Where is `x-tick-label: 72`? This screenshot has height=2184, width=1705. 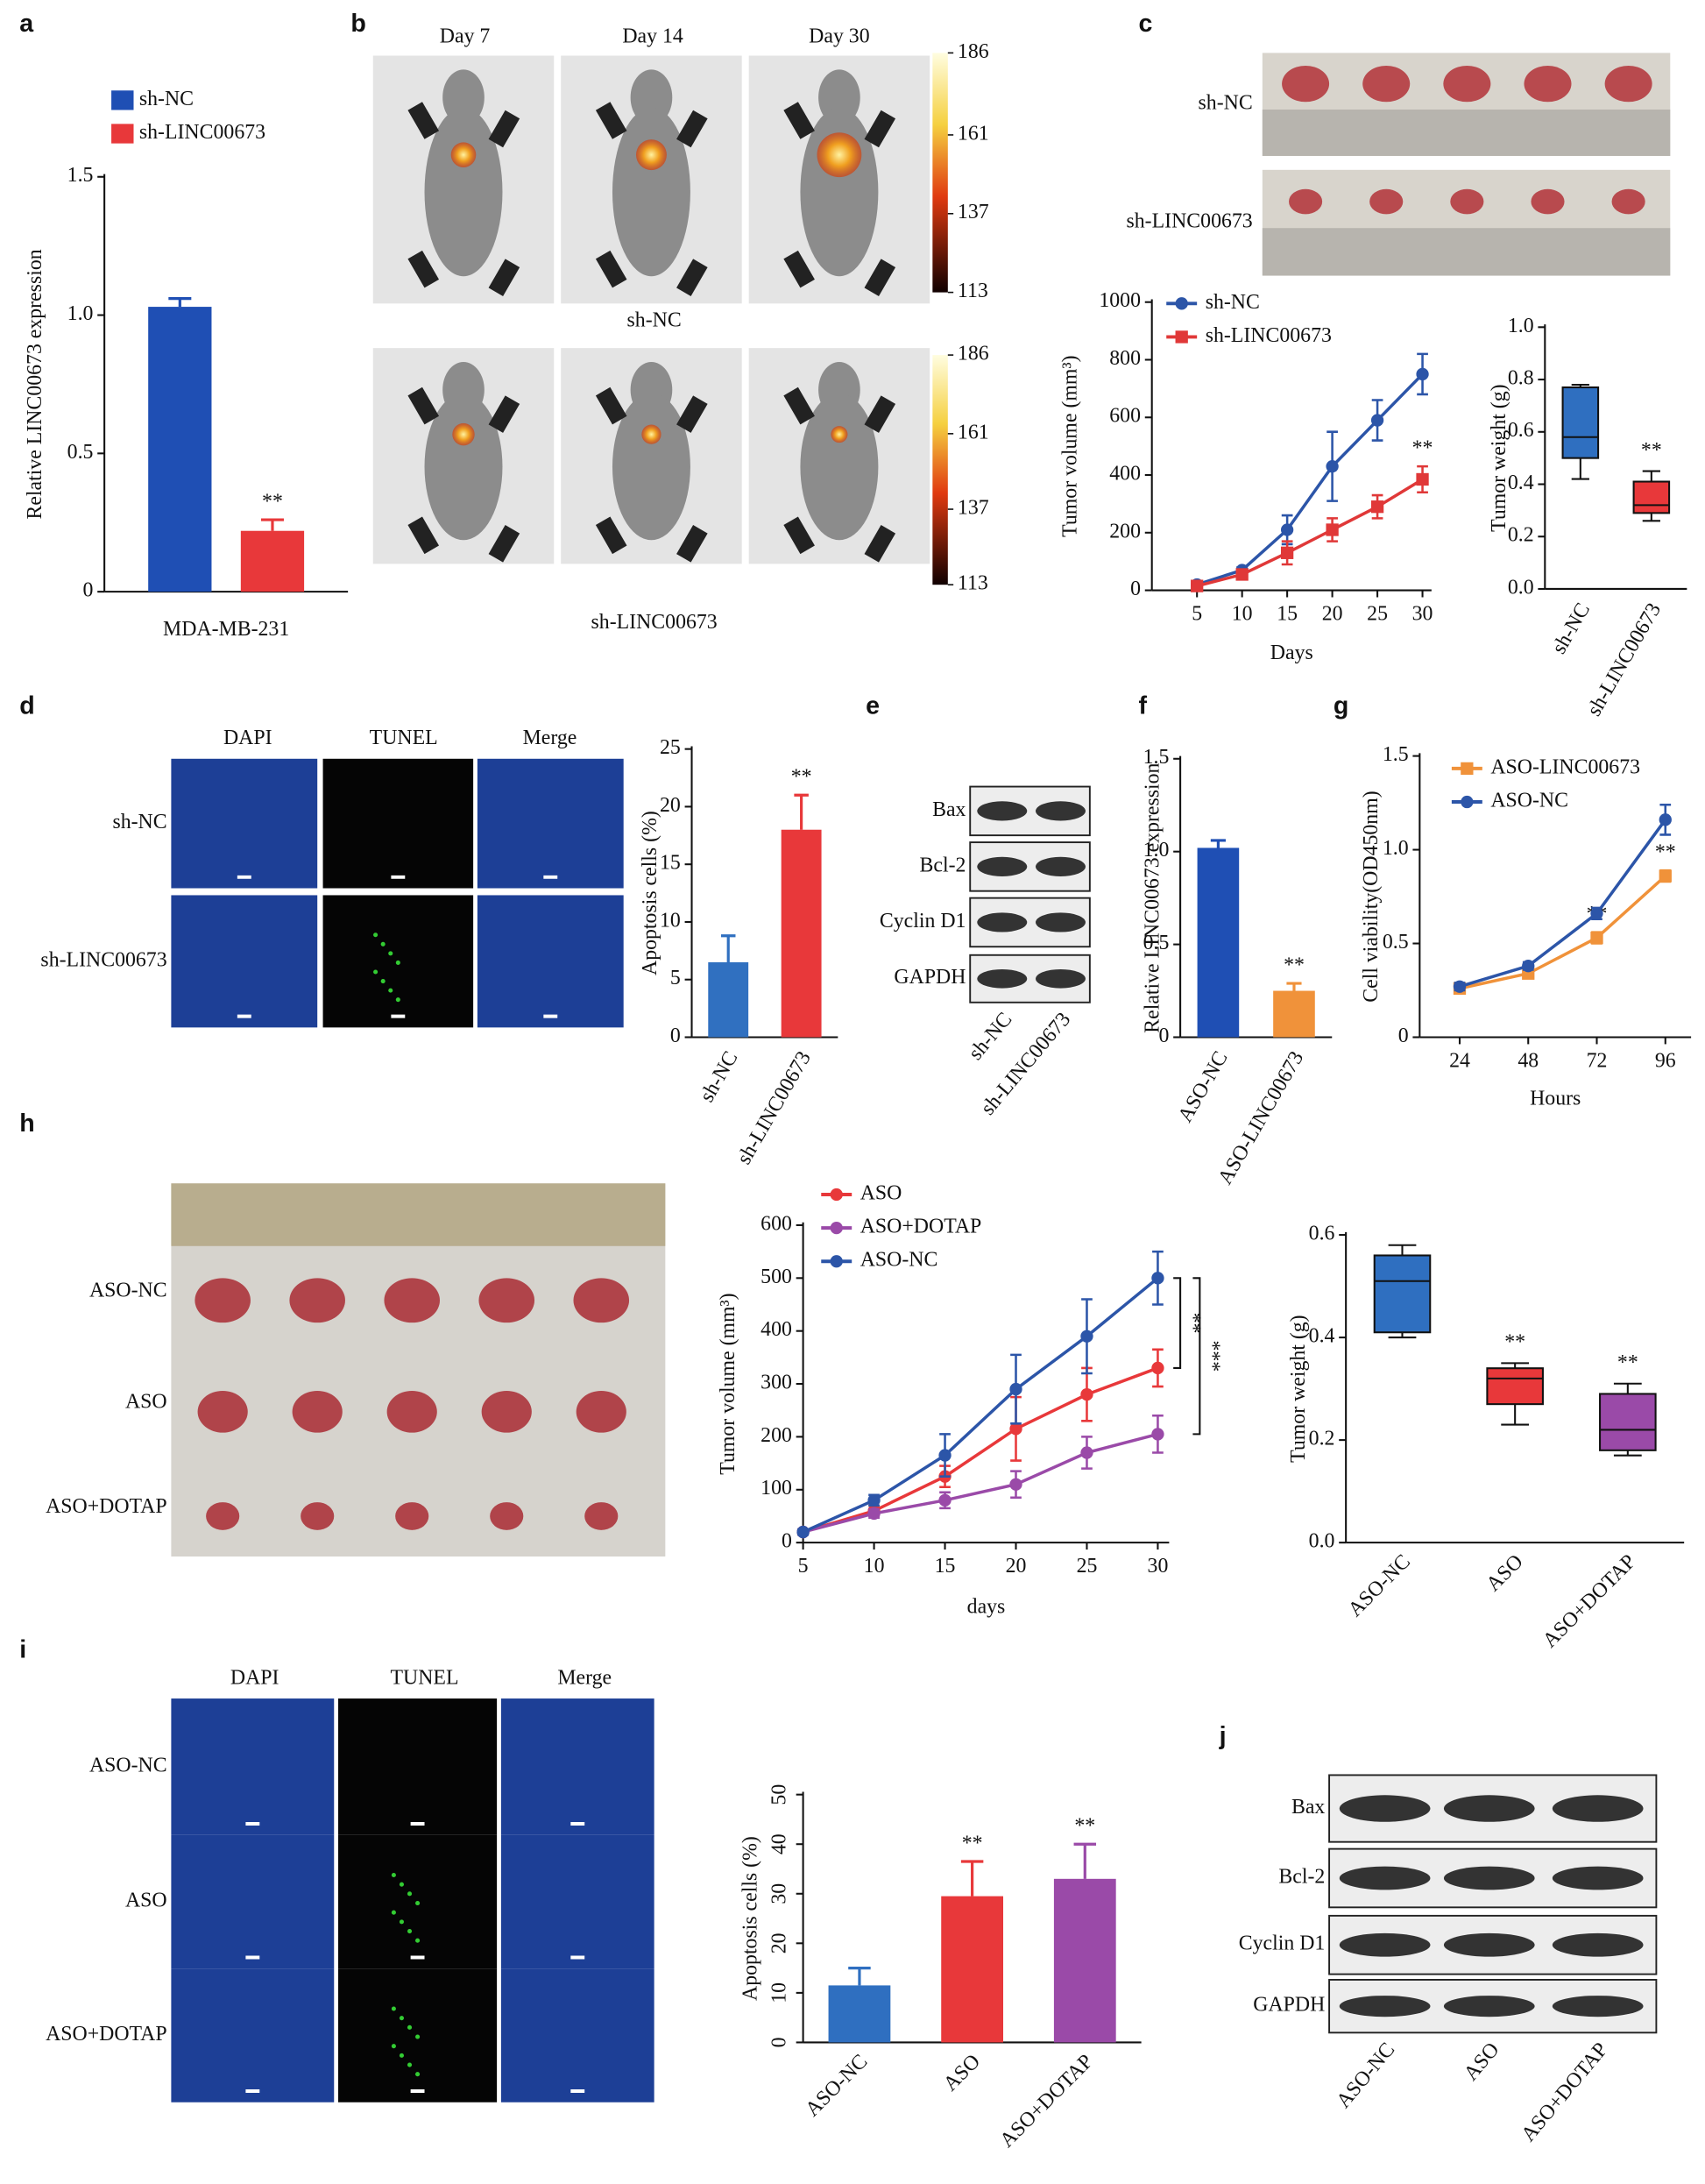 x-tick-label: 72 is located at coordinates (1597, 1061).